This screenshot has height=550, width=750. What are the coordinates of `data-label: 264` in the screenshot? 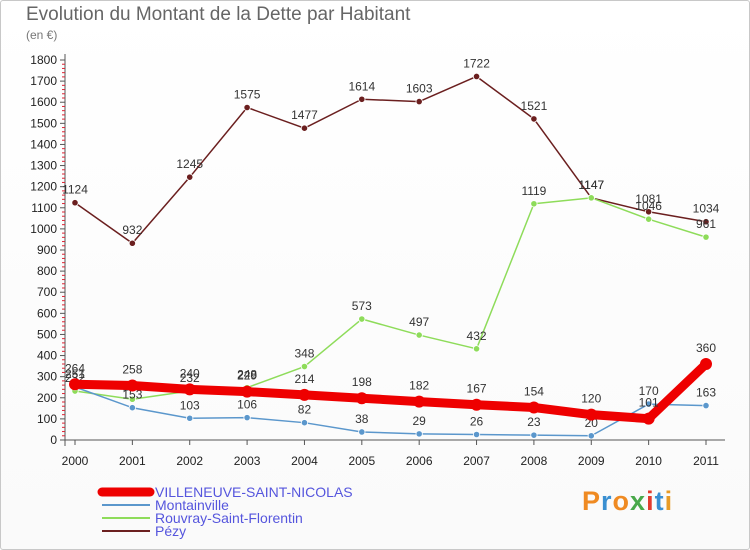 It's located at (75, 368).